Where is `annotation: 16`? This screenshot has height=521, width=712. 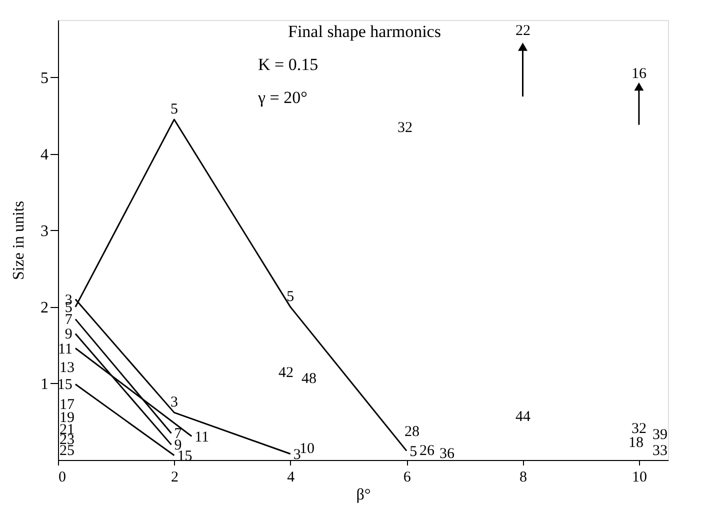
annotation: 16 is located at coordinates (639, 74).